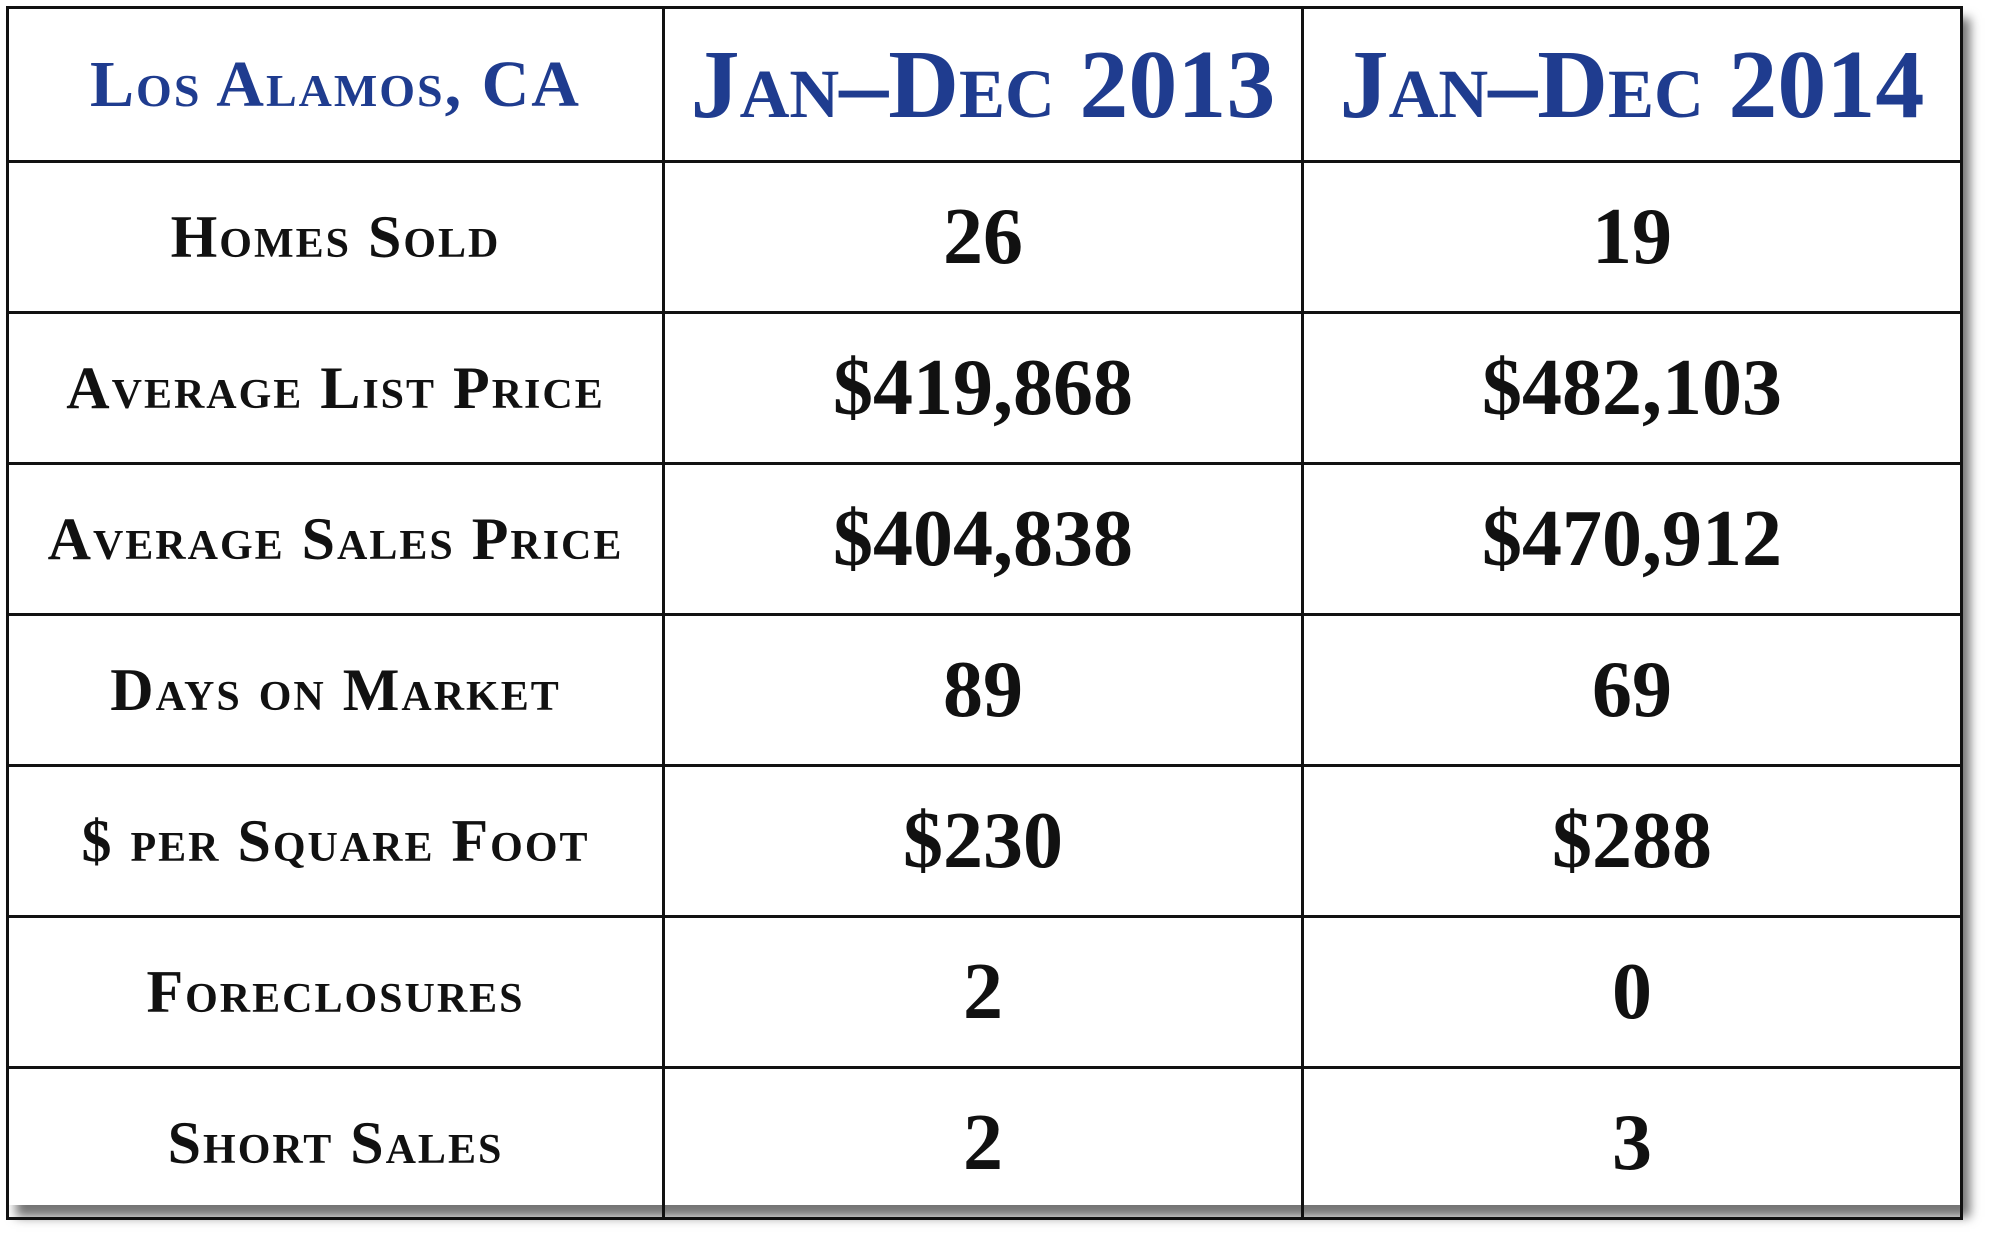 This screenshot has width=1989, height=1241. I want to click on row-label: Short Sales, so click(335, 1143).